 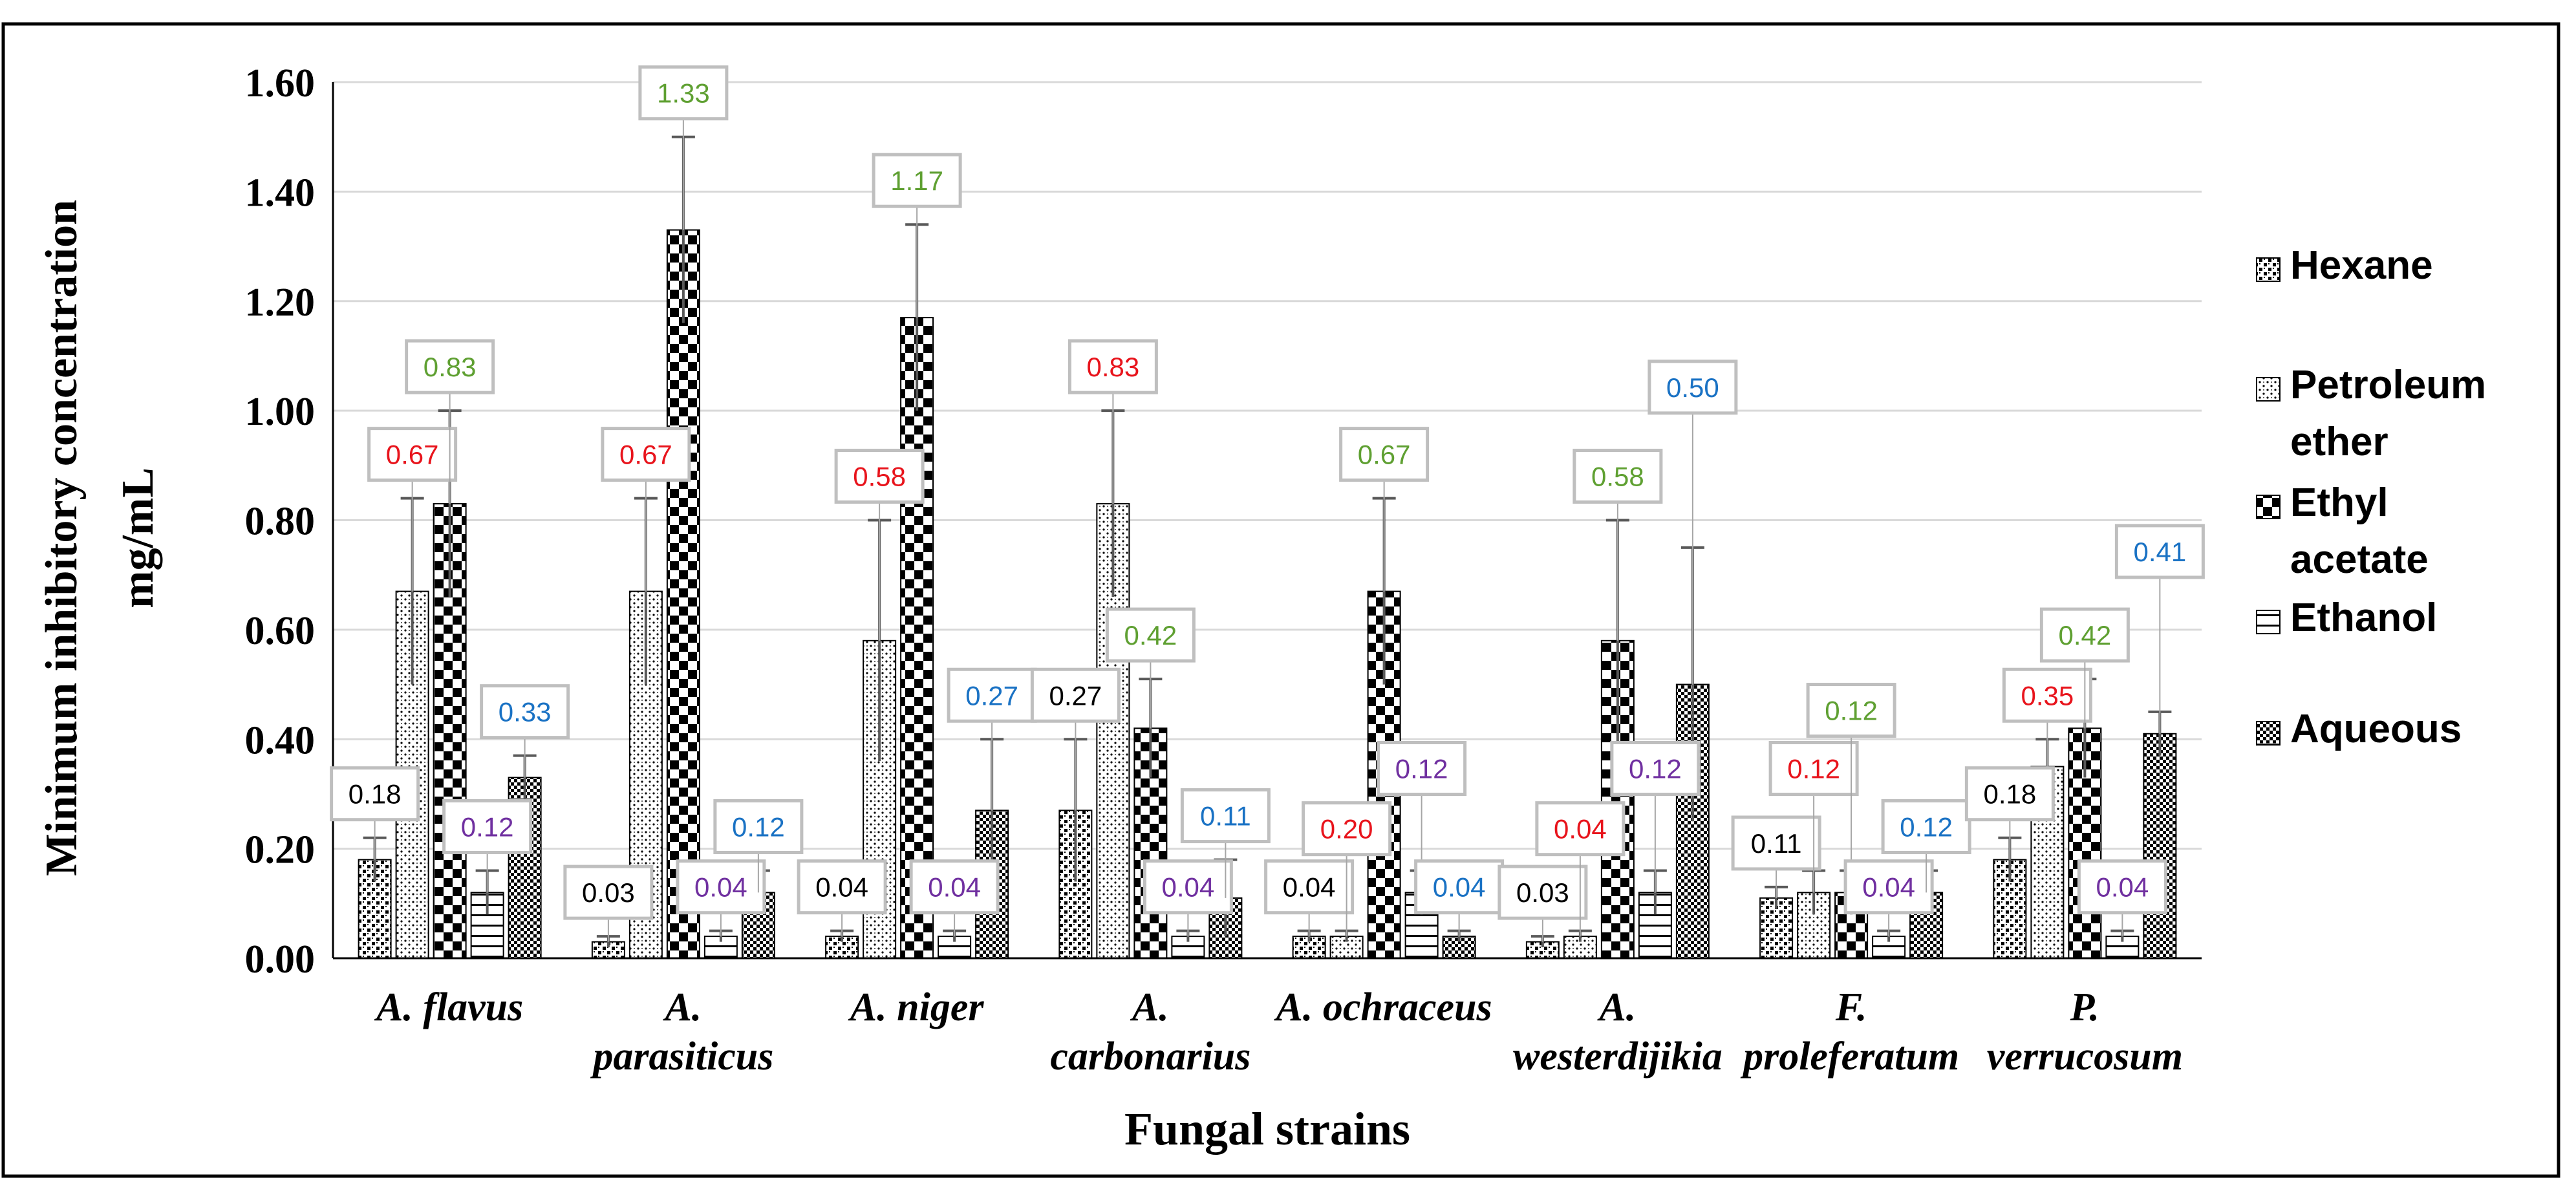 I want to click on y-tick-label: 0.40, so click(x=280, y=740).